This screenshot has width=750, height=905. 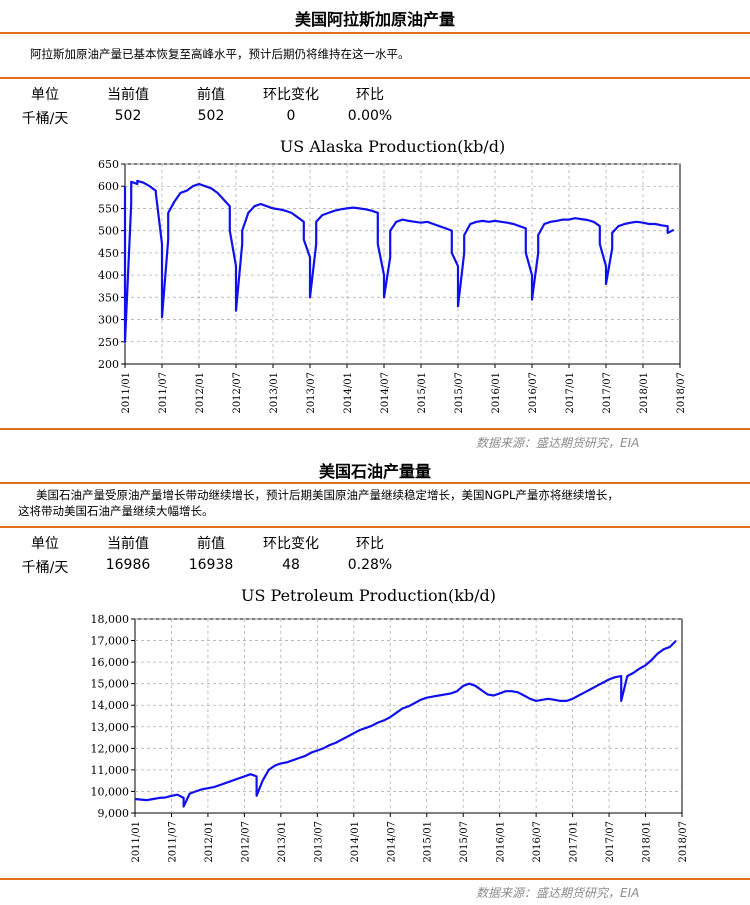 I want to click on section2-top-rule, so click(x=375, y=483).